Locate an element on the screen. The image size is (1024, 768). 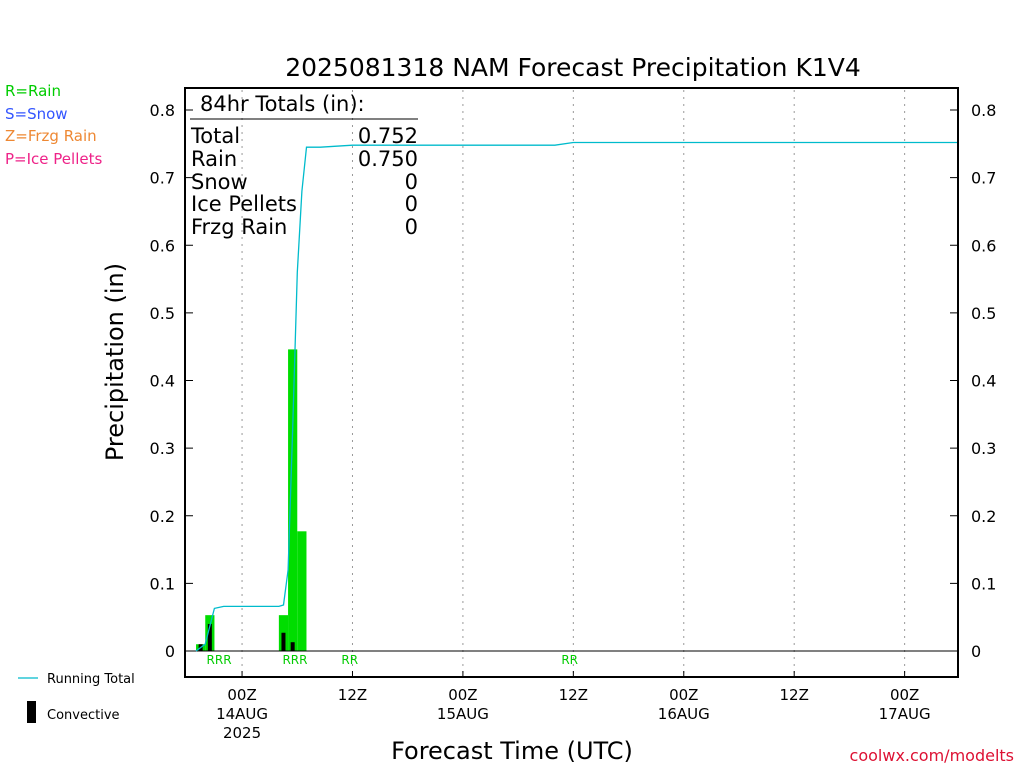
convective-legend-swatch is located at coordinates (31, 712).